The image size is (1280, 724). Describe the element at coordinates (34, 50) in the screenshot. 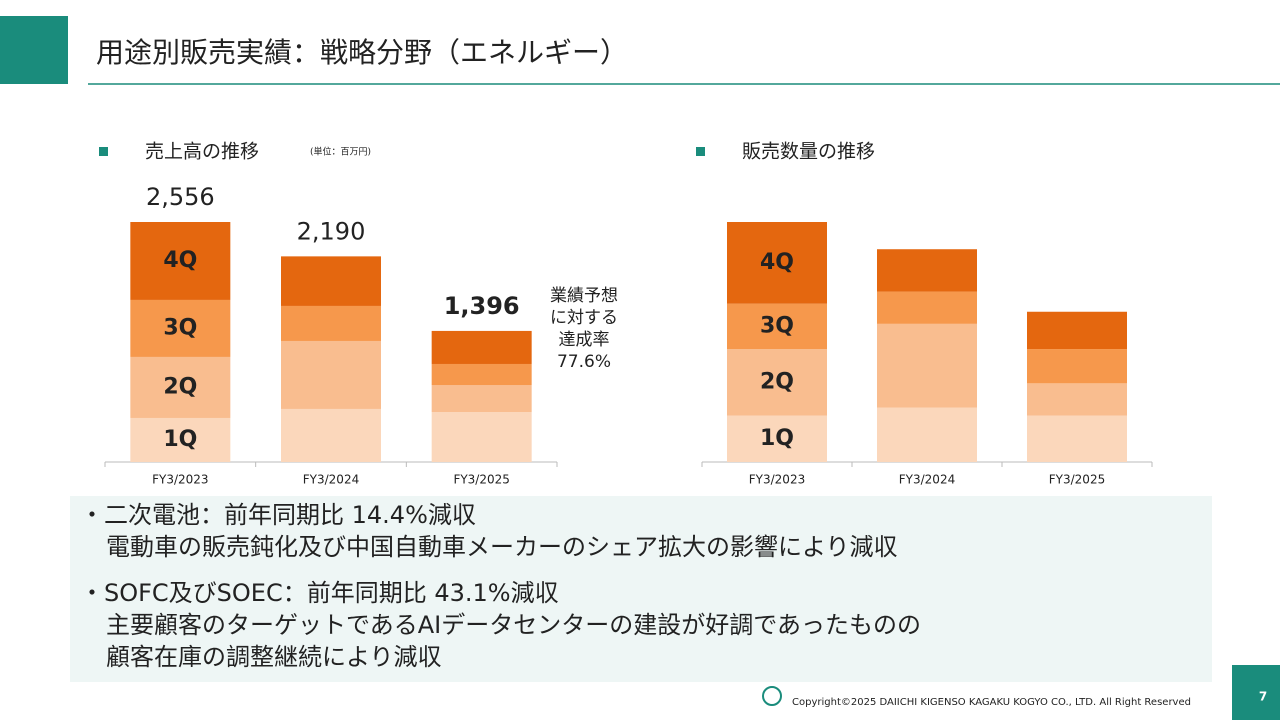

I see `header-block` at that location.